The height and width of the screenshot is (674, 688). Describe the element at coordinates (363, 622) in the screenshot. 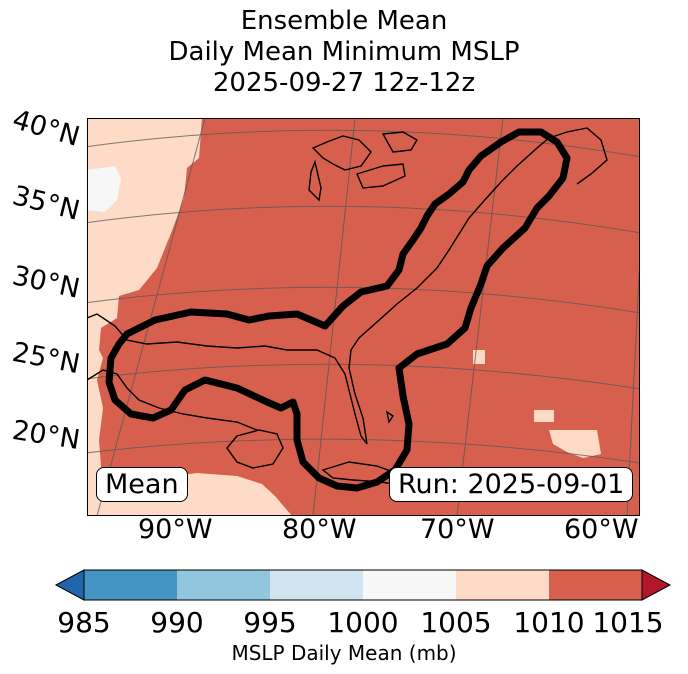

I see `colorbar-tick-1000: 1000` at that location.